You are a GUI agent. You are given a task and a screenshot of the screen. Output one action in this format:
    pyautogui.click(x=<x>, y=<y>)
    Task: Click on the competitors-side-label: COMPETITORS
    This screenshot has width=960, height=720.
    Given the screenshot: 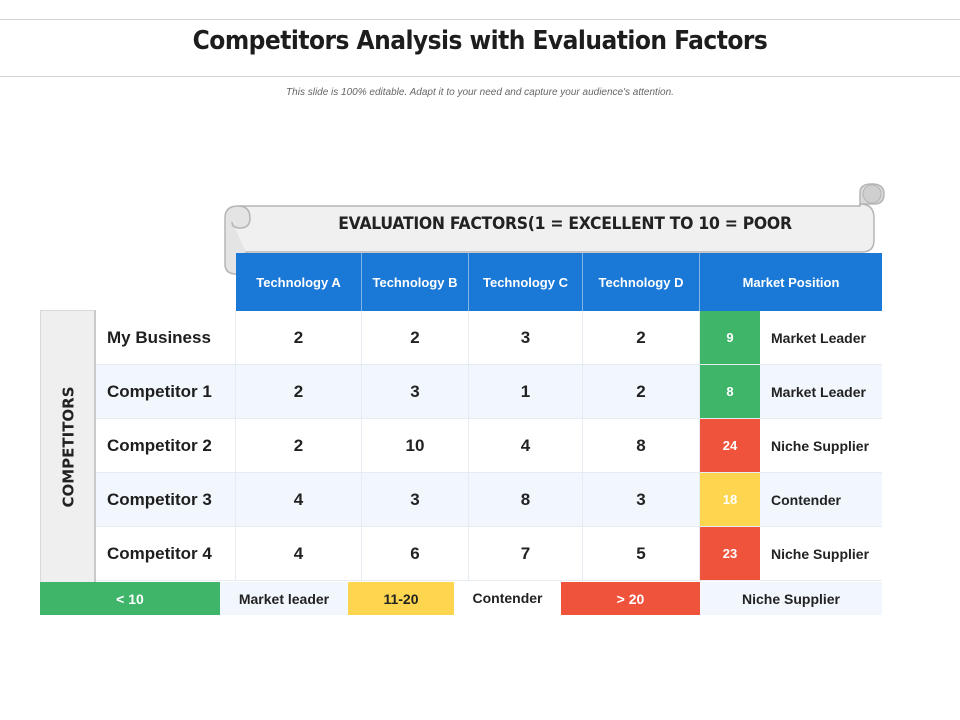 What is the action you would take?
    pyautogui.click(x=69, y=447)
    